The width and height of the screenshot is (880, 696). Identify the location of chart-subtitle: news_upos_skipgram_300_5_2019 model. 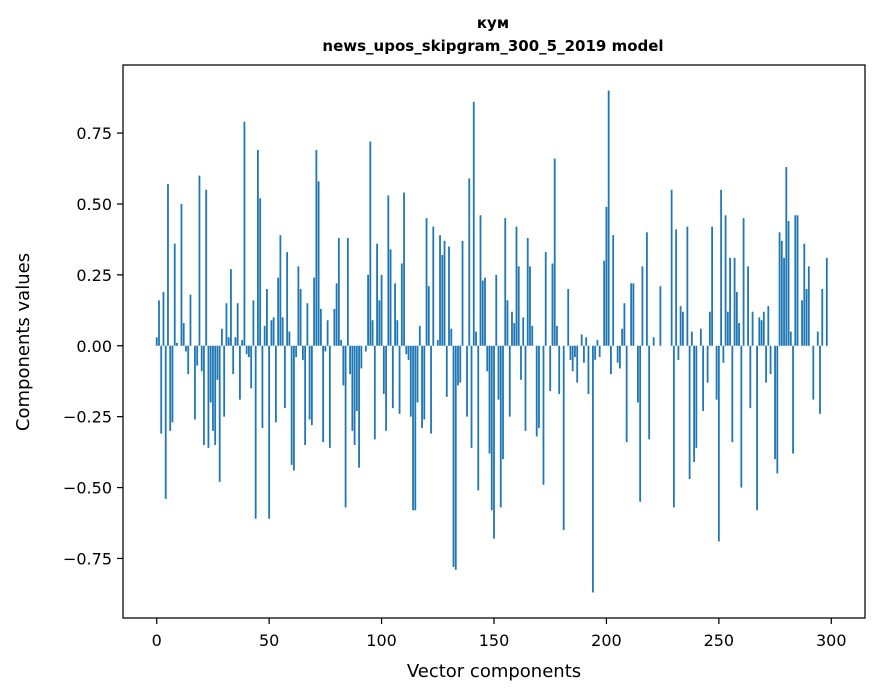
(492, 46).